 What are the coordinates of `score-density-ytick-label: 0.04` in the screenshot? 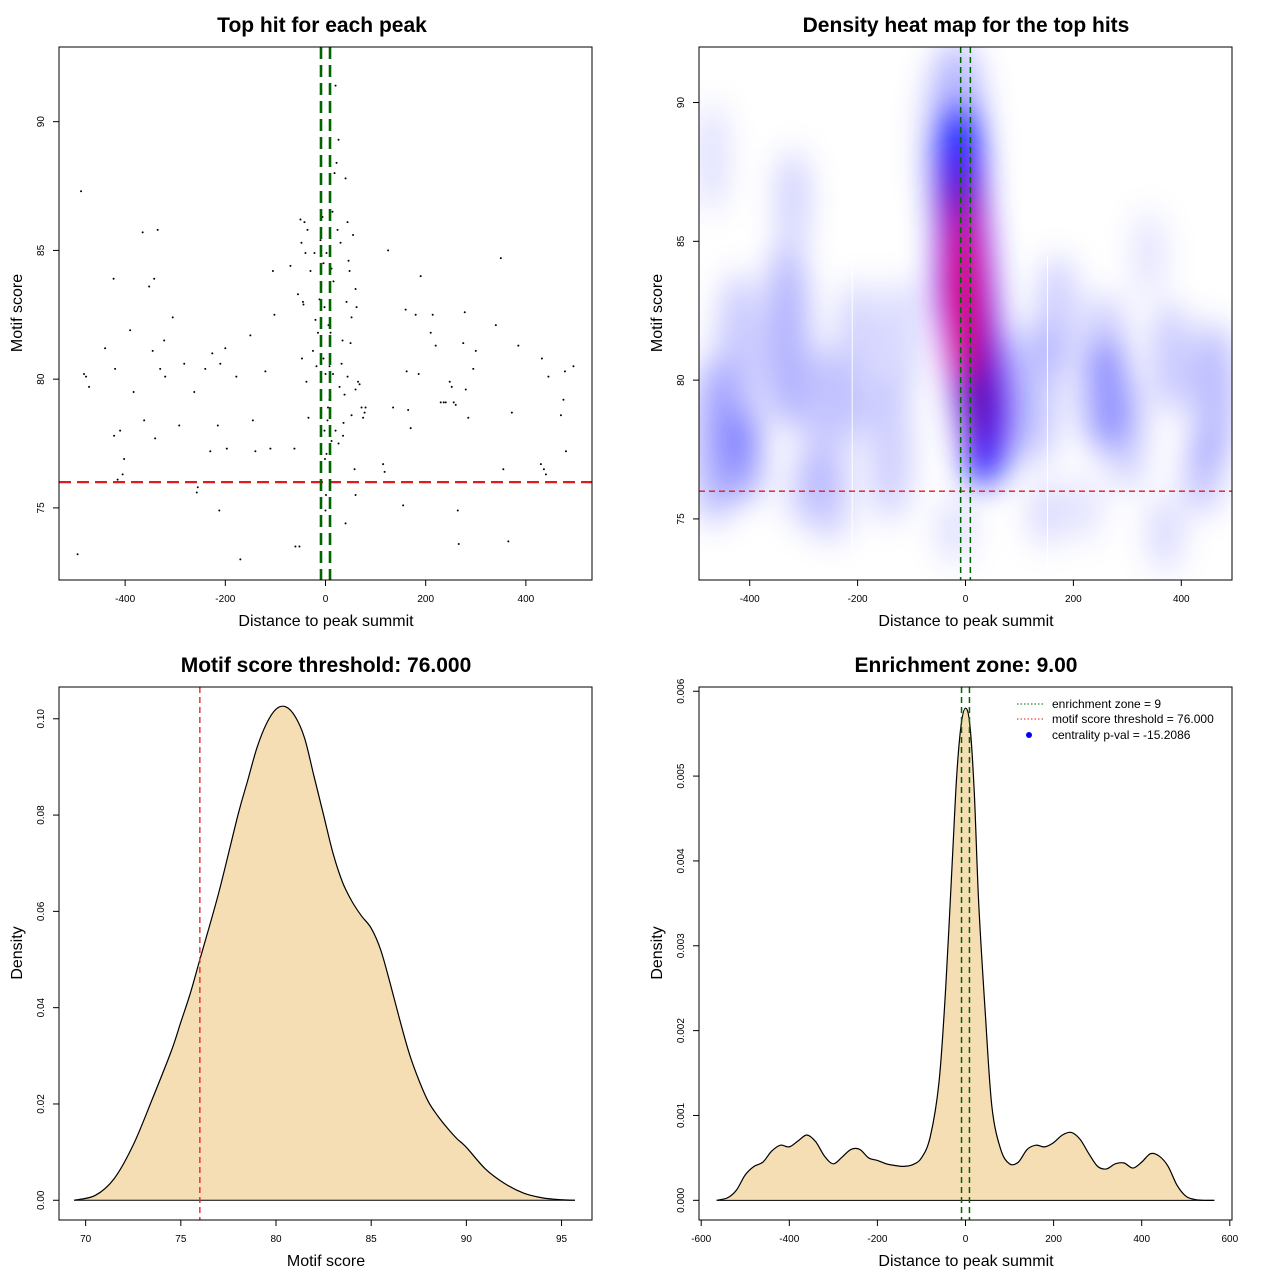 It's located at (41, 1007).